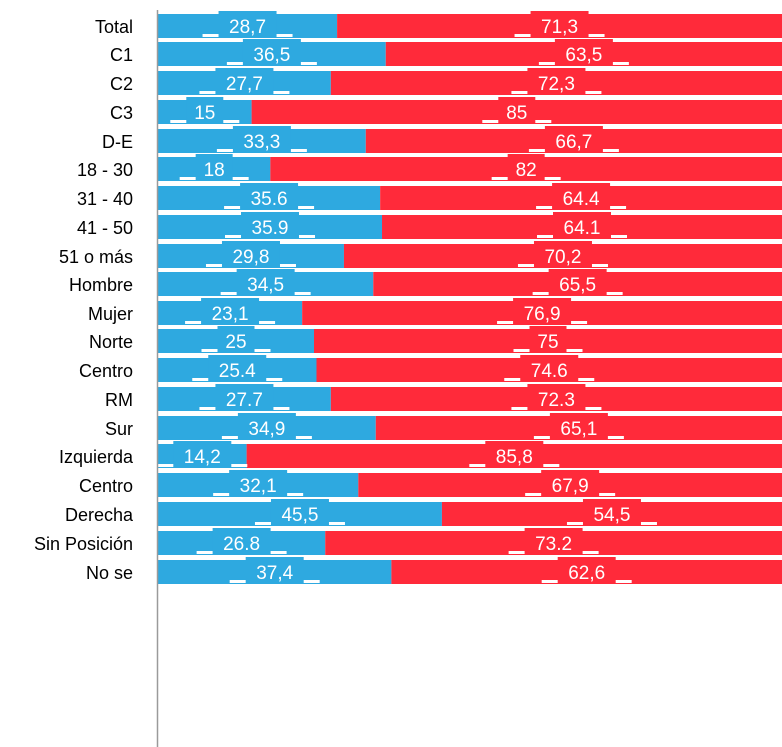  Describe the element at coordinates (577, 285) in the screenshot. I see `value-label: 65,5` at that location.